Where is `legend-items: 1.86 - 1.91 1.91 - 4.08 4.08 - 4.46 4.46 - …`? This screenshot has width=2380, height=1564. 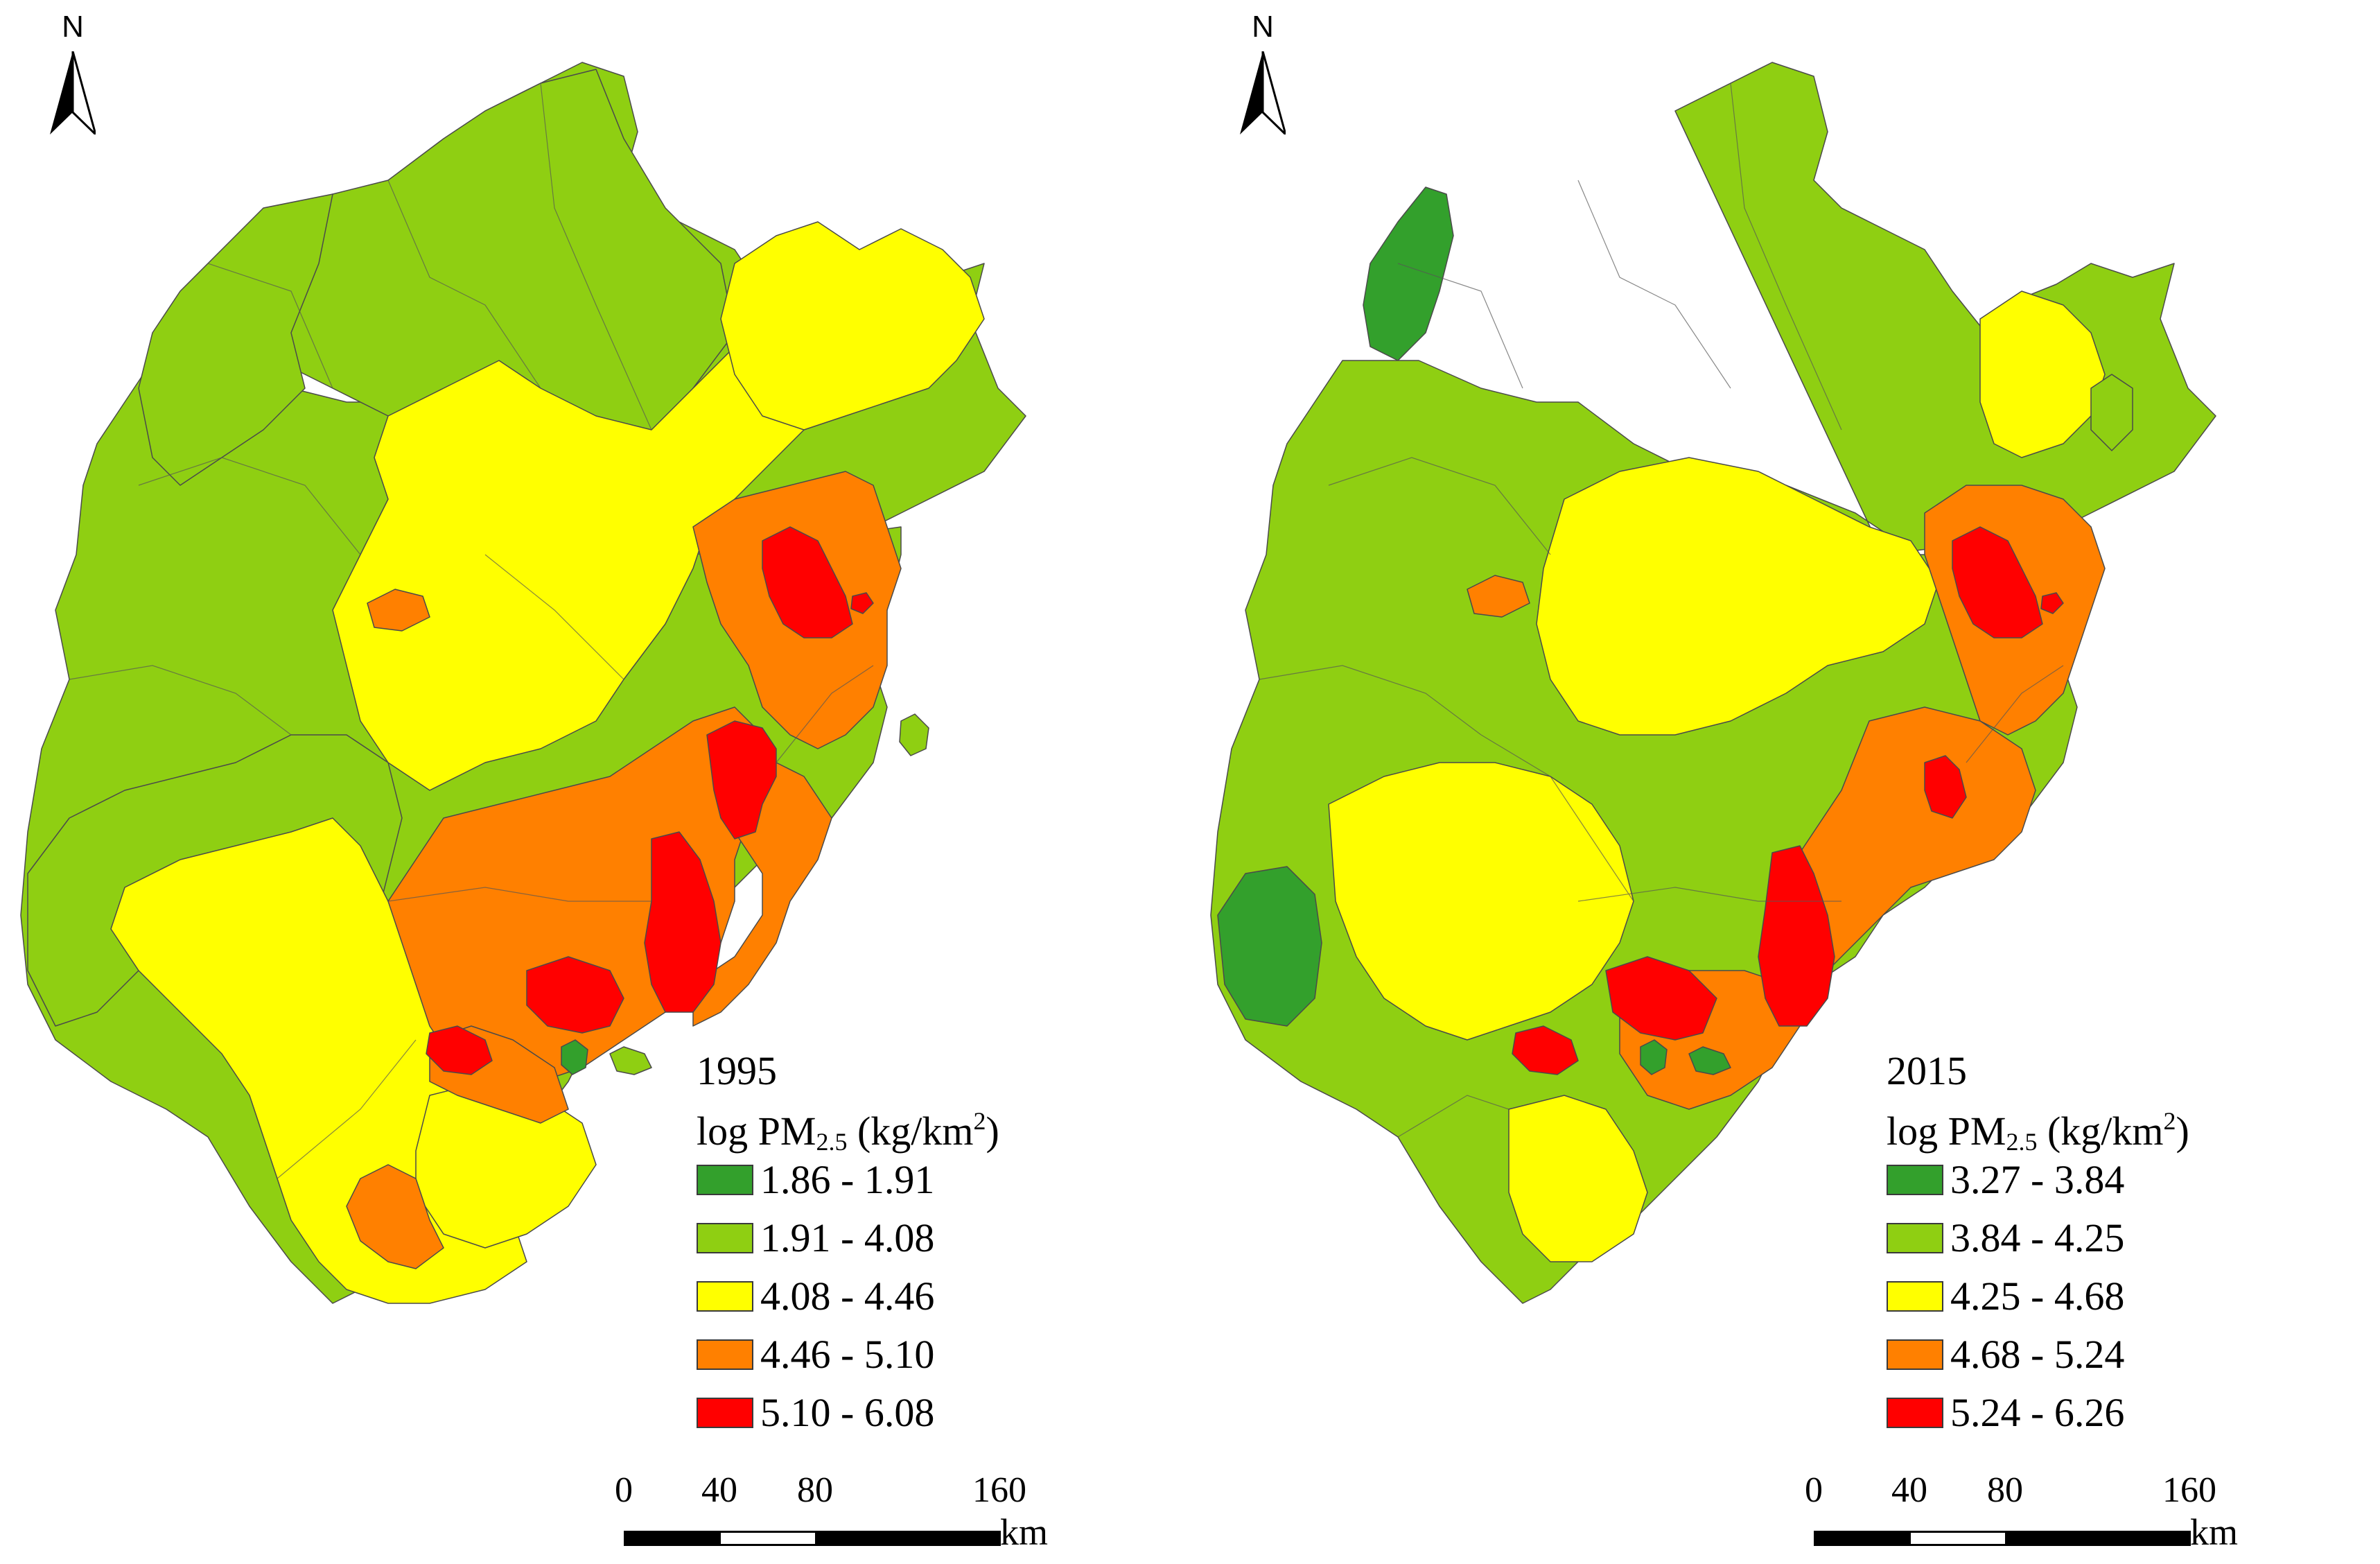
legend-items: 1.86 - 1.91 1.91 - 4.08 4.08 - 4.46 4.46 - … is located at coordinates (925, 1296).